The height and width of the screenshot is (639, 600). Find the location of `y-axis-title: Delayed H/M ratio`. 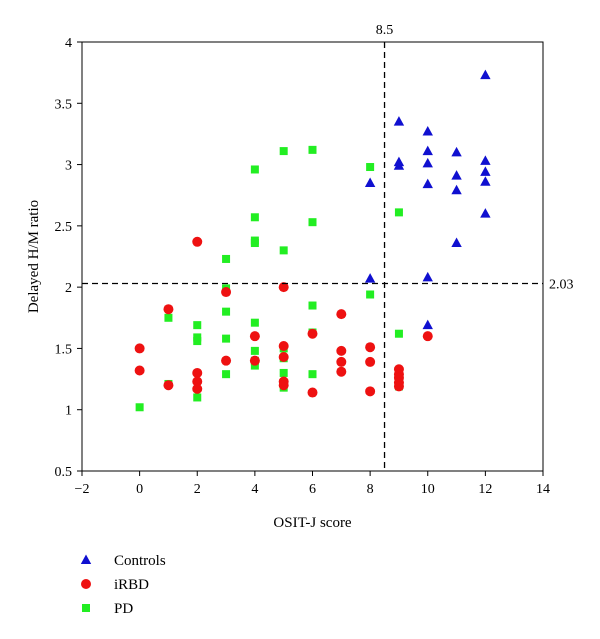

y-axis-title: Delayed H/M ratio is located at coordinates (34, 256).